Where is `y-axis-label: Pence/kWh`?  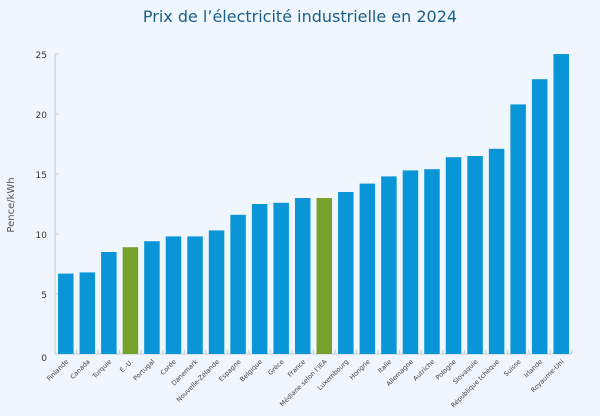 y-axis-label: Pence/kWh is located at coordinates (11, 204).